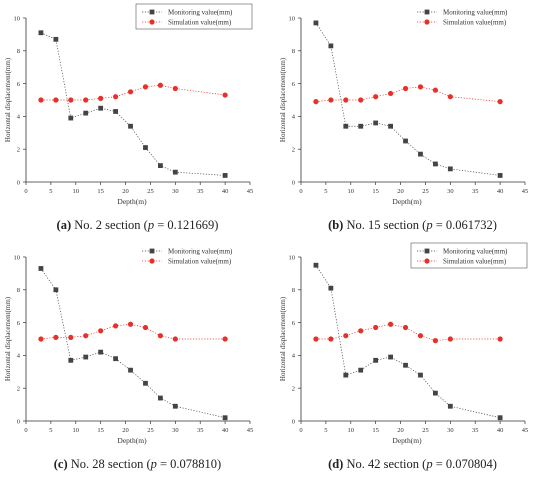 The width and height of the screenshot is (550, 477). Describe the element at coordinates (375, 430) in the screenshot. I see `x-tick-label: 15` at that location.